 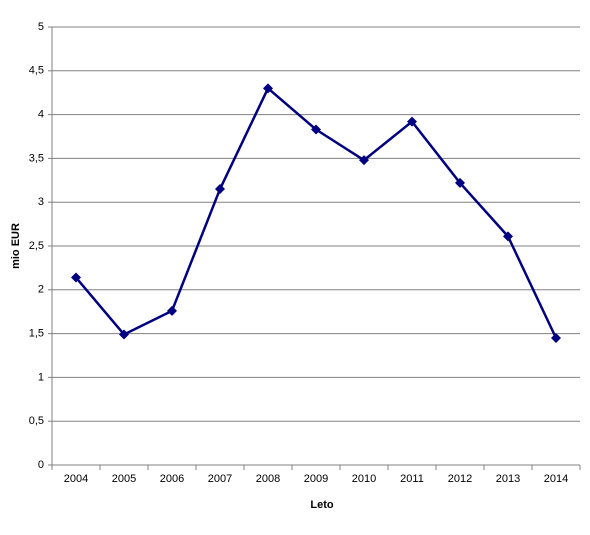 What do you see at coordinates (124, 479) in the screenshot?
I see `x-tick-label: 2005` at bounding box center [124, 479].